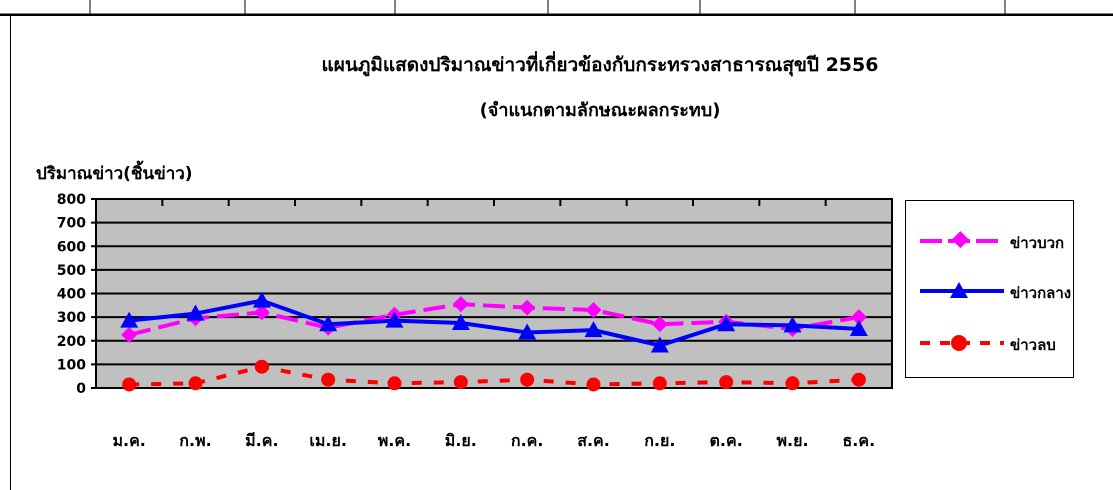 The height and width of the screenshot is (490, 1113). I want to click on legend-label-negative: ข่าวลบ, so click(1033, 345).